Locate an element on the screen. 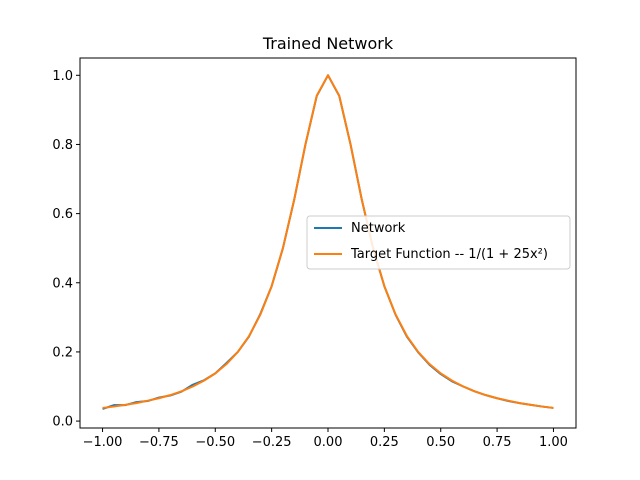 This screenshot has height=480, width=640. x-tick-label: −0.25 is located at coordinates (272, 442).